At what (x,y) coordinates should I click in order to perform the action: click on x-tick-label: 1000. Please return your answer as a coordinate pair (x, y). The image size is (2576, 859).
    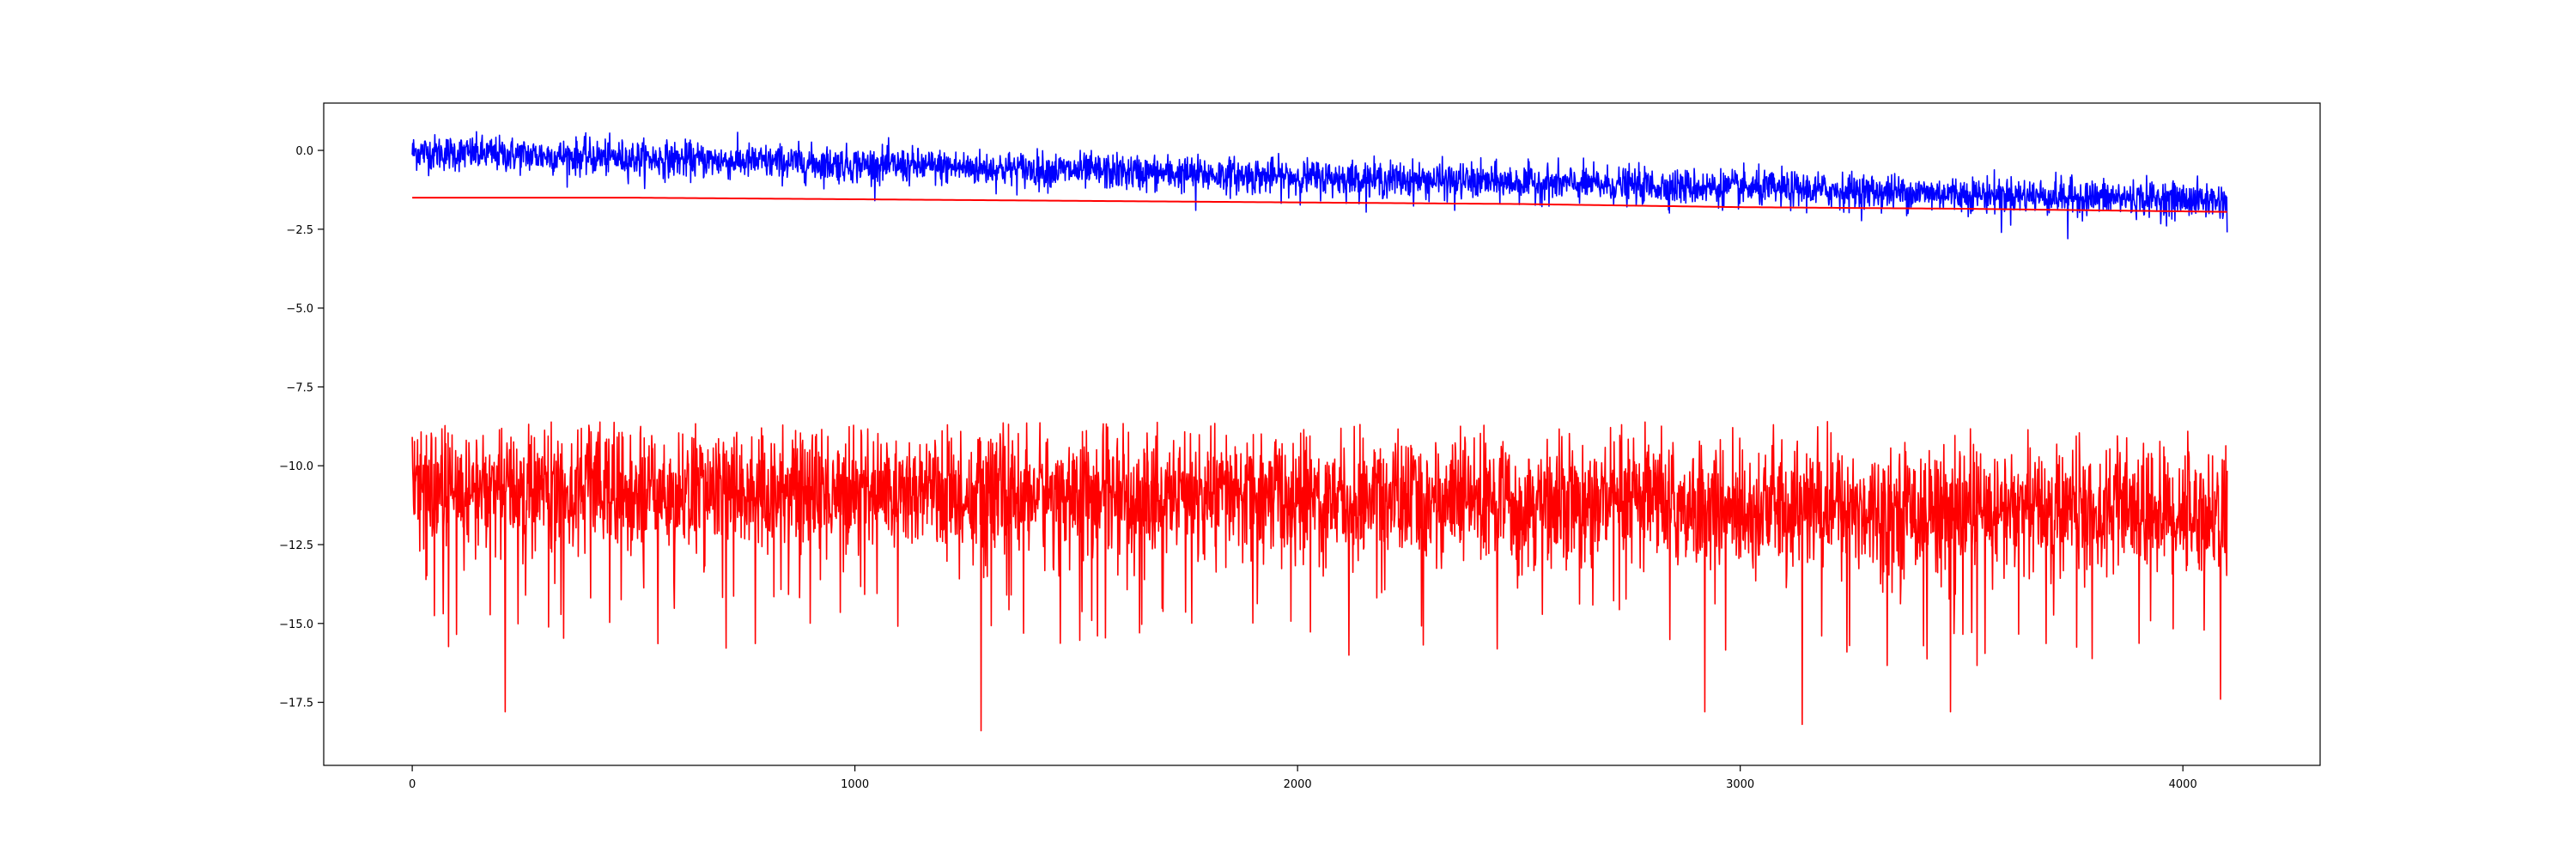
    Looking at the image, I should click on (855, 784).